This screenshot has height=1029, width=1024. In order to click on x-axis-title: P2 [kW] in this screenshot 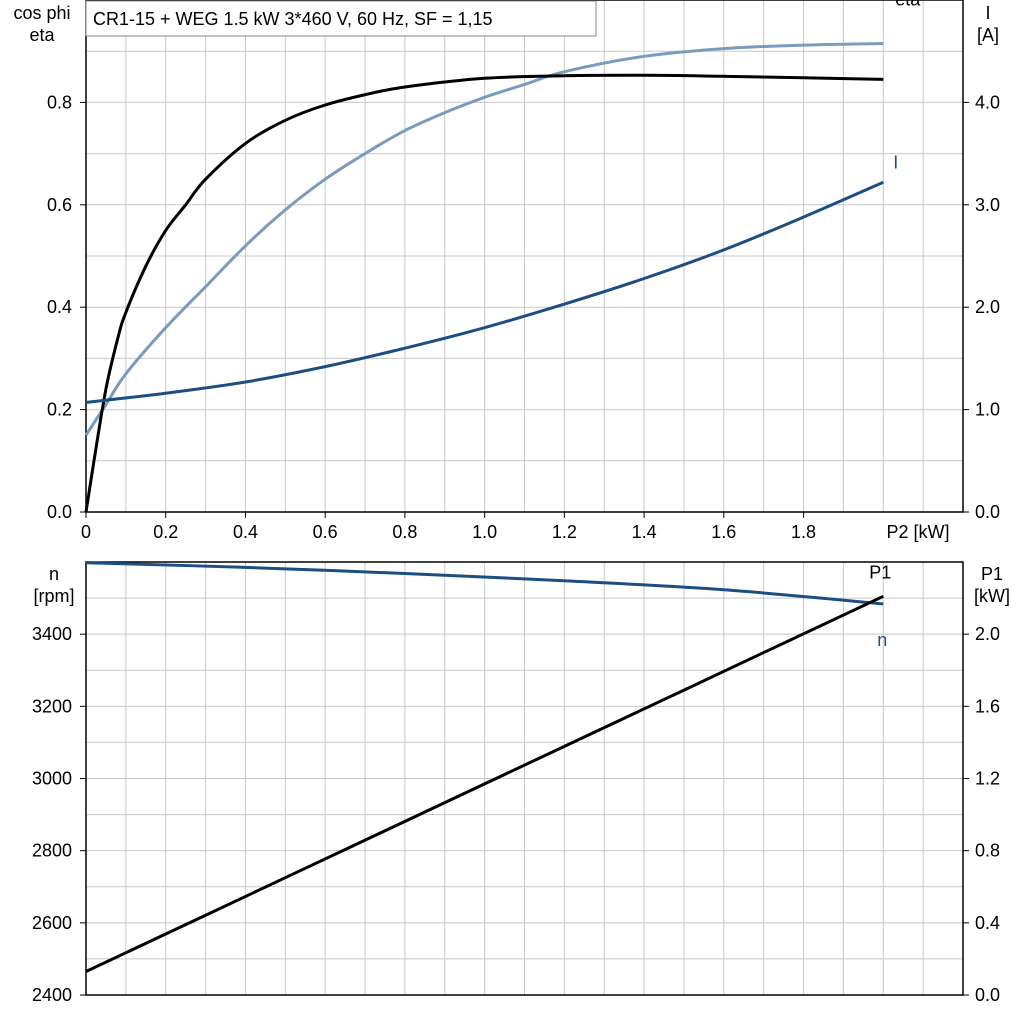, I will do `click(917, 532)`.